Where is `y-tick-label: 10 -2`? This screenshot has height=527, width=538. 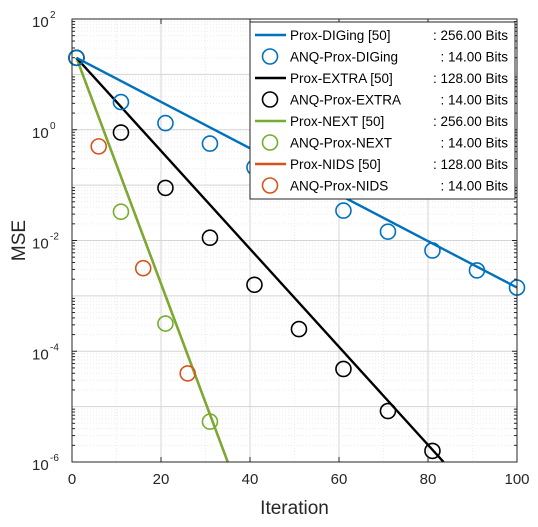
y-tick-label: 10 -2 is located at coordinates (45, 242).